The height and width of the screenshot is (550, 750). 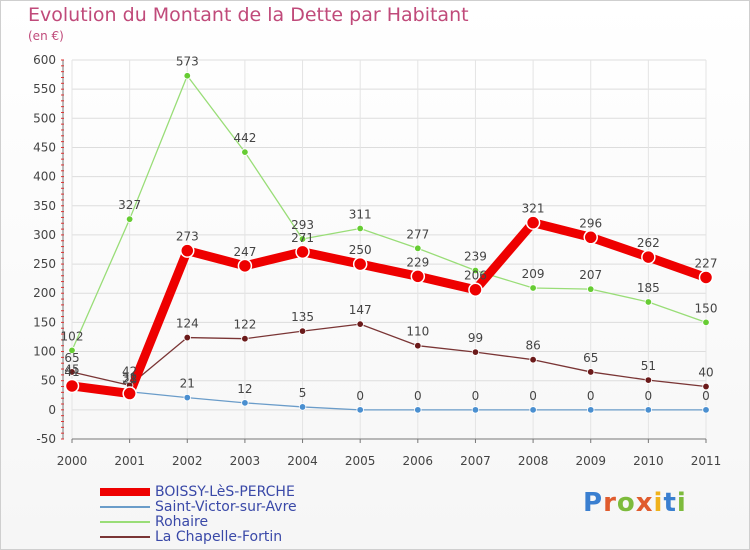 I want to click on data-label-0: 247, so click(x=244, y=252).